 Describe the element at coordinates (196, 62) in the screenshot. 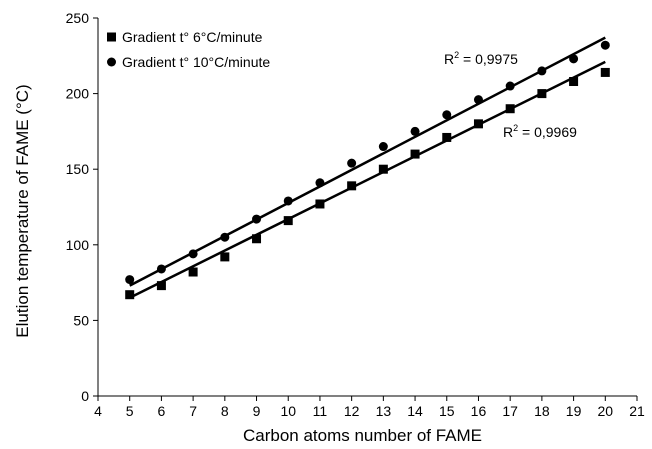

I see `legend-label: Gradient t° 10°C/minute` at that location.